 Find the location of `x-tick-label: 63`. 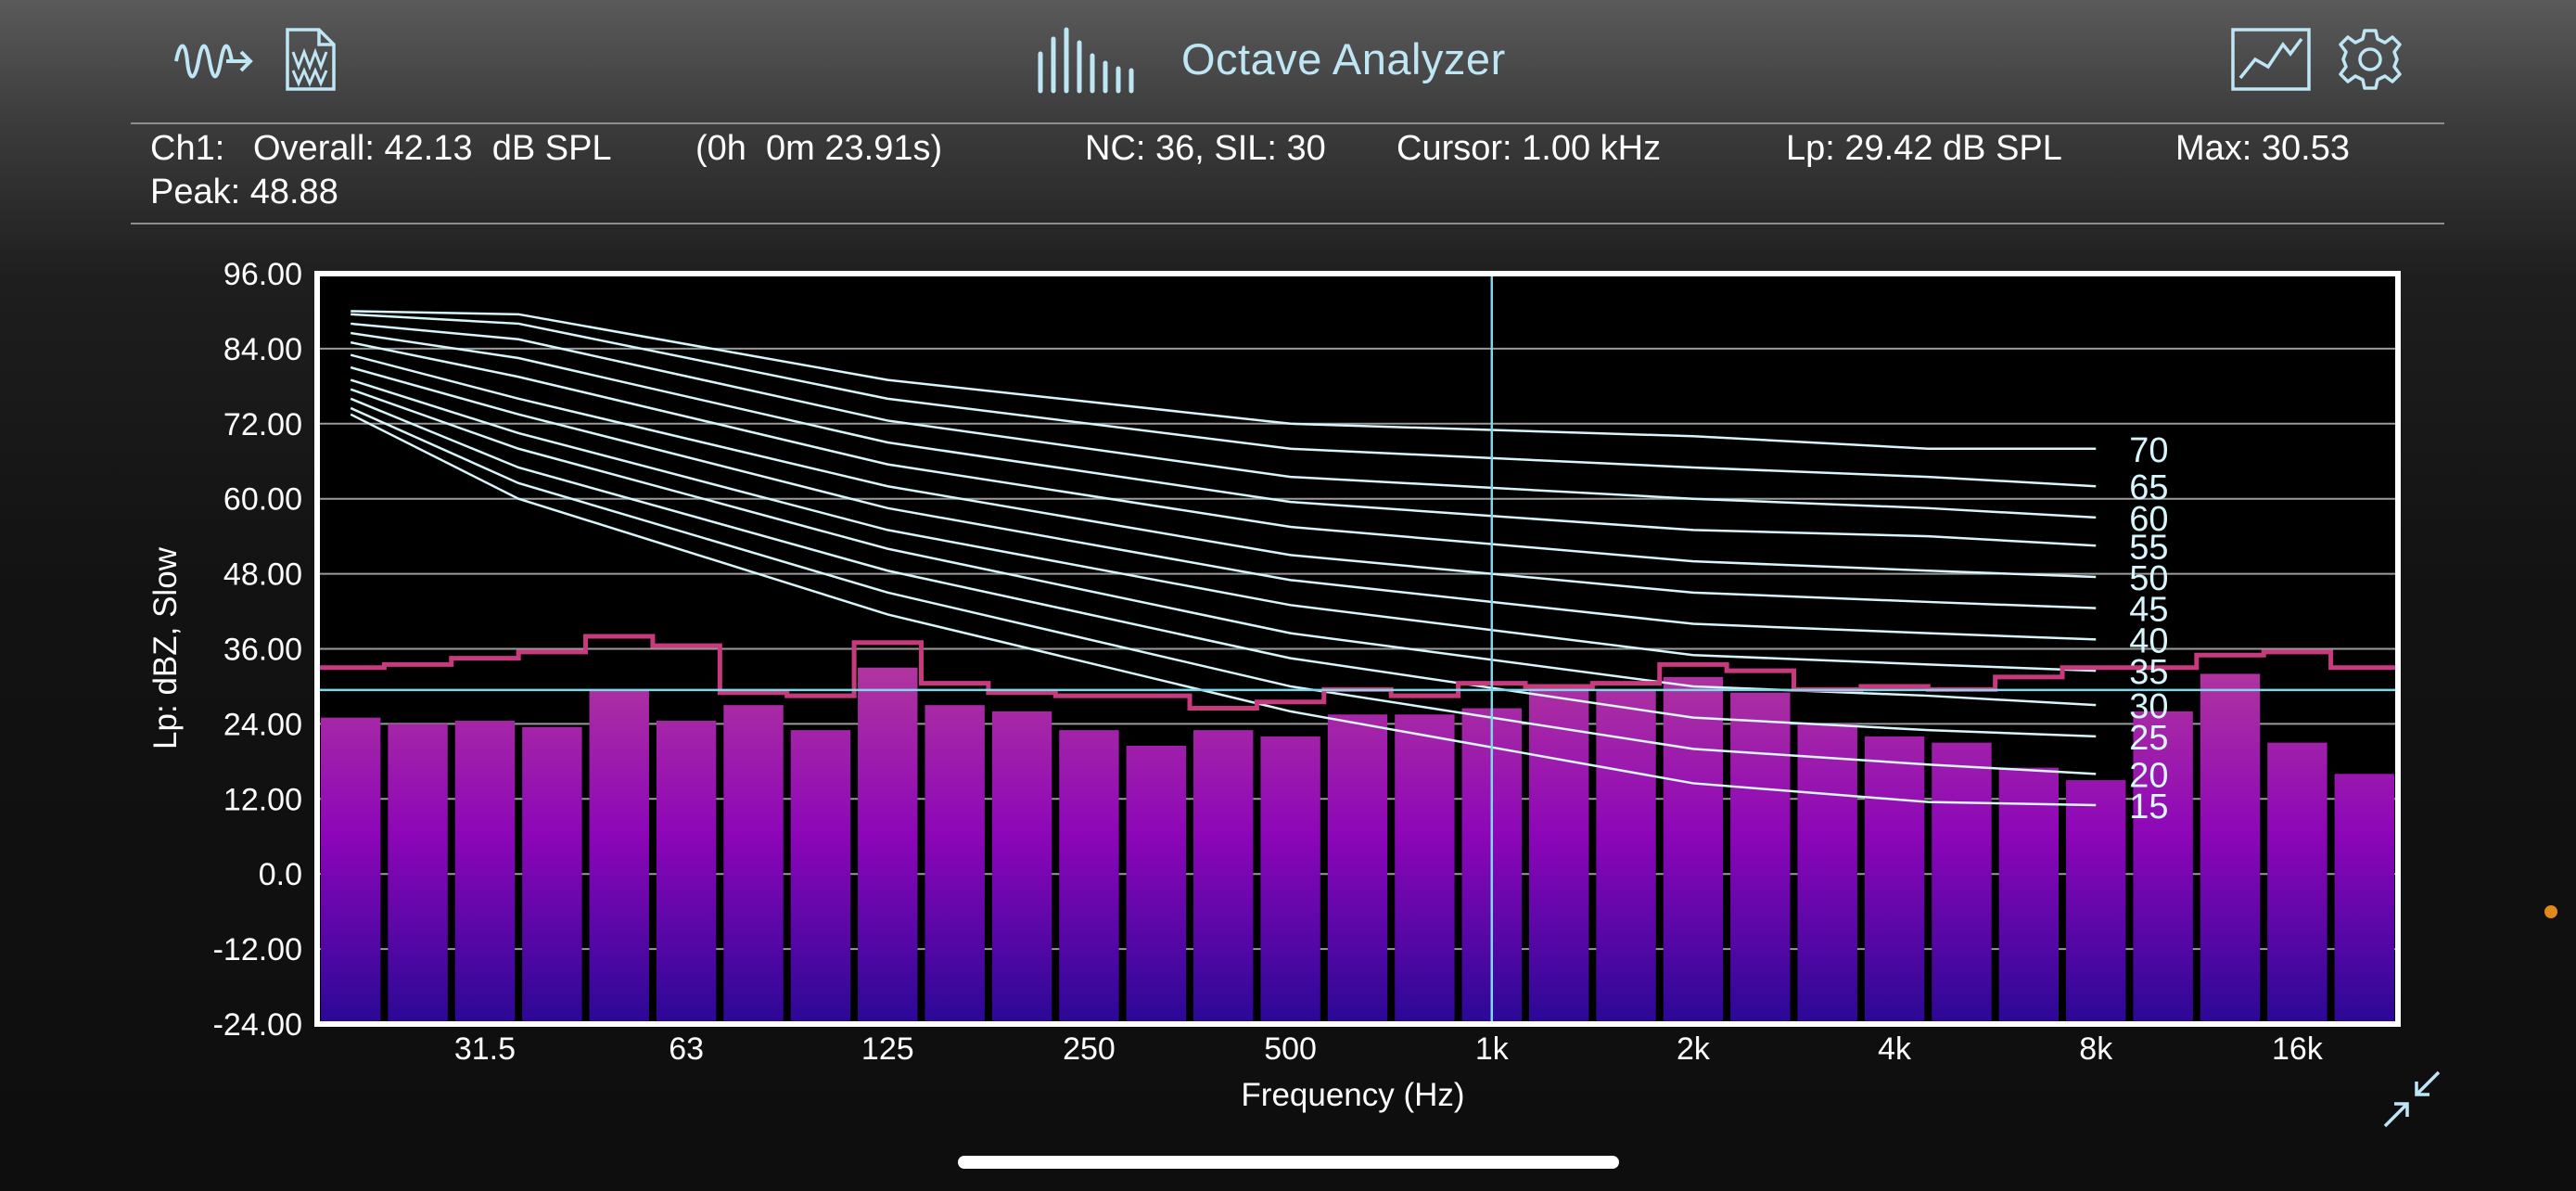

x-tick-label: 63 is located at coordinates (686, 1049).